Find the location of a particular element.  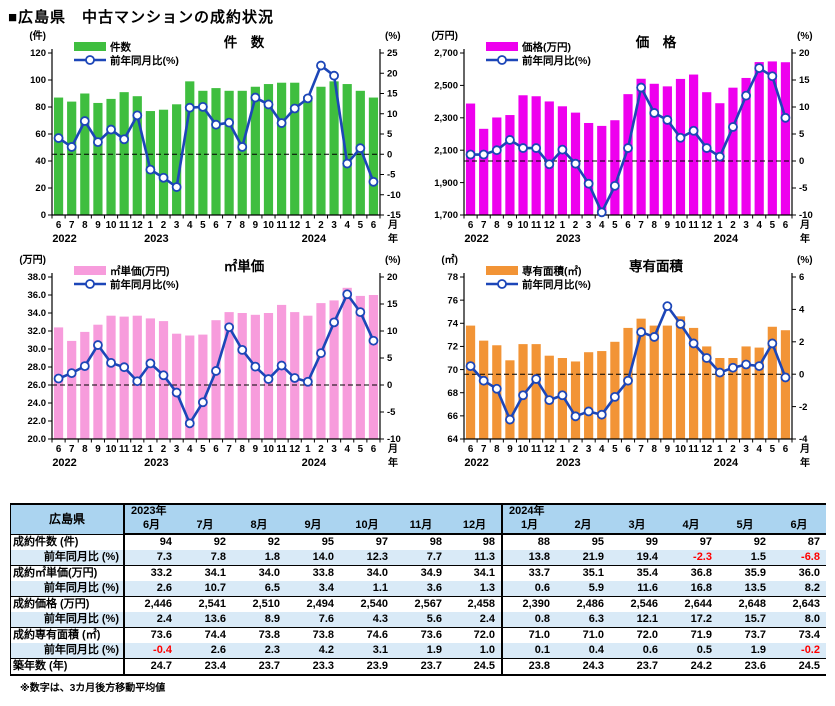

month-label: 12 is located at coordinates (706, 225).